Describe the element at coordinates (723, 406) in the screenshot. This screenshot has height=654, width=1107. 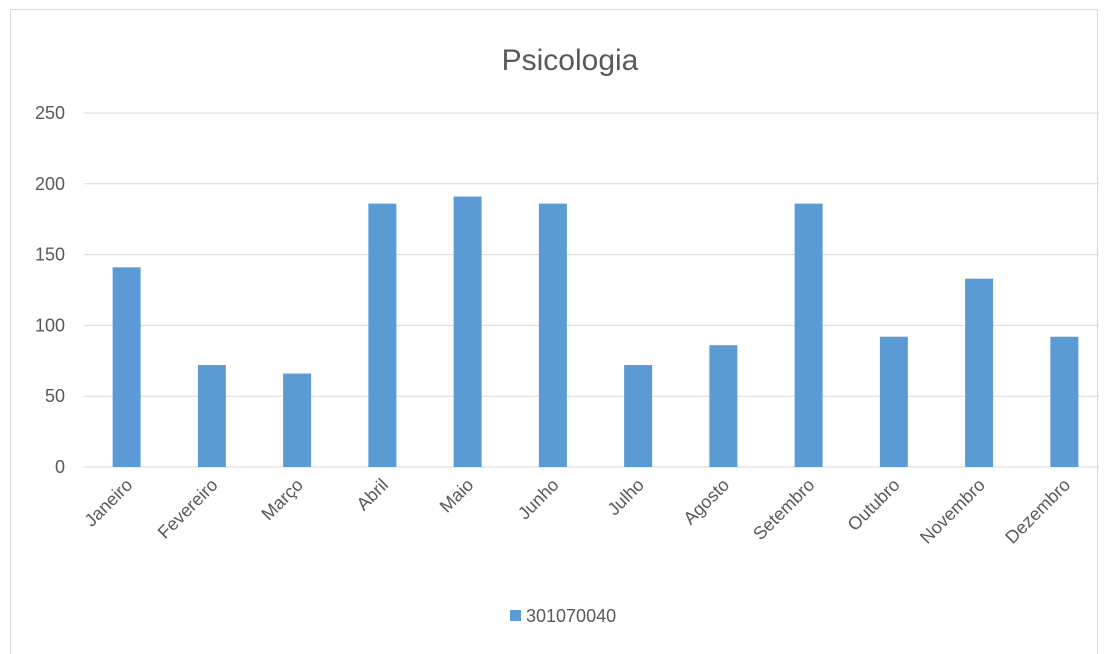
I see `bar-agosto` at that location.